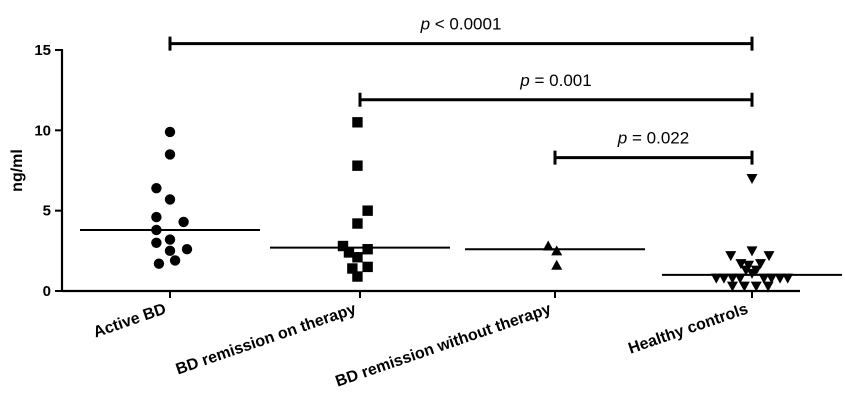 This screenshot has height=412, width=845. Describe the element at coordinates (688, 329) in the screenshot. I see `x-tick-label-healthy-controls: Healthy controls` at that location.